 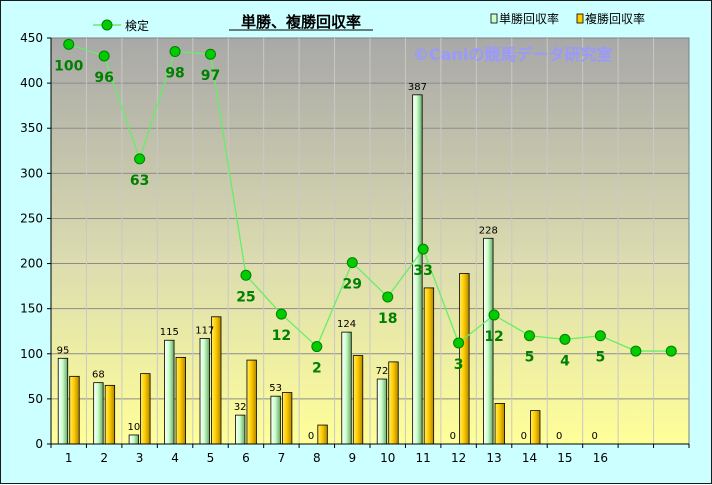 I want to click on legend-tansho-swatch, so click(x=494, y=18).